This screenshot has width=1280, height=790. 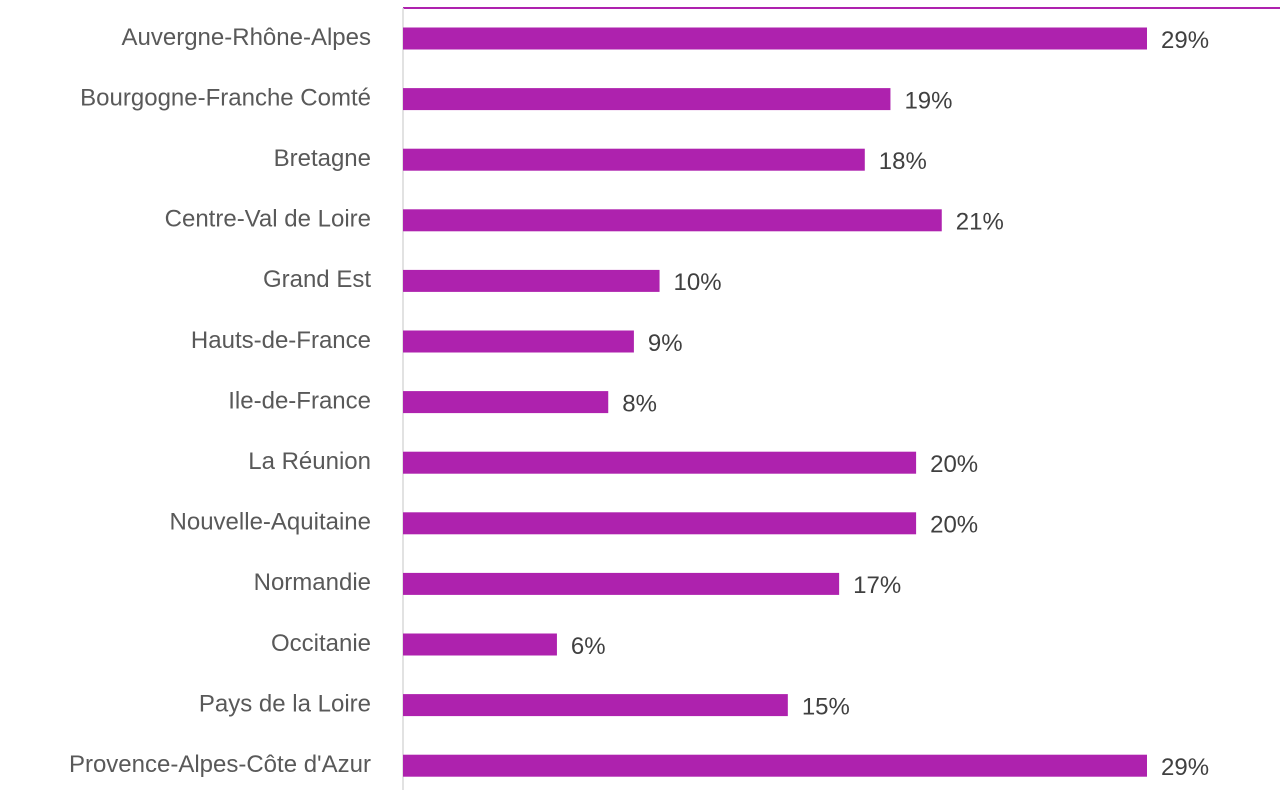 What do you see at coordinates (309, 461) in the screenshot?
I see `category-label: La Réunion` at bounding box center [309, 461].